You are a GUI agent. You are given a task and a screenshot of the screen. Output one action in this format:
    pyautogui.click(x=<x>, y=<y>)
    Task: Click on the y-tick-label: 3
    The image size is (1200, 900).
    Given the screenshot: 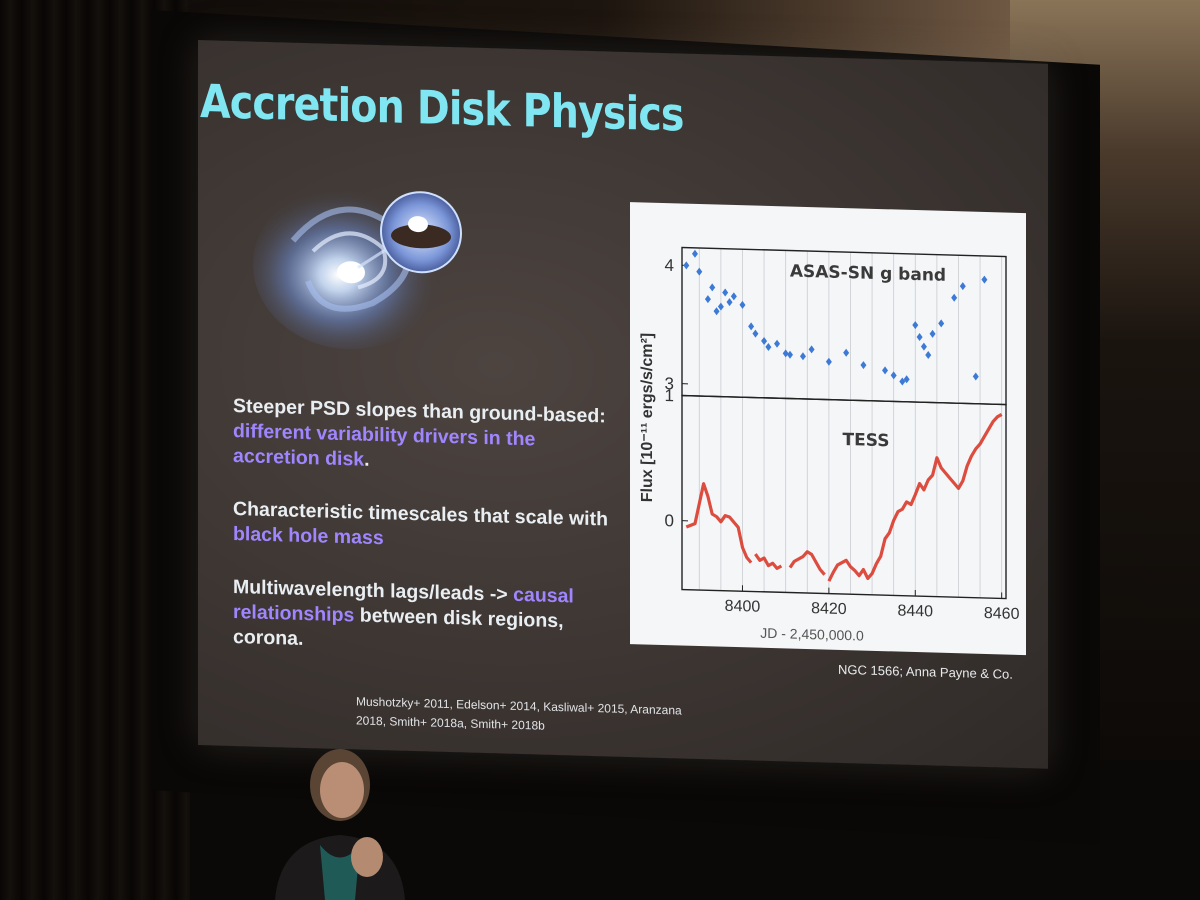 What is the action you would take?
    pyautogui.click(x=669, y=383)
    